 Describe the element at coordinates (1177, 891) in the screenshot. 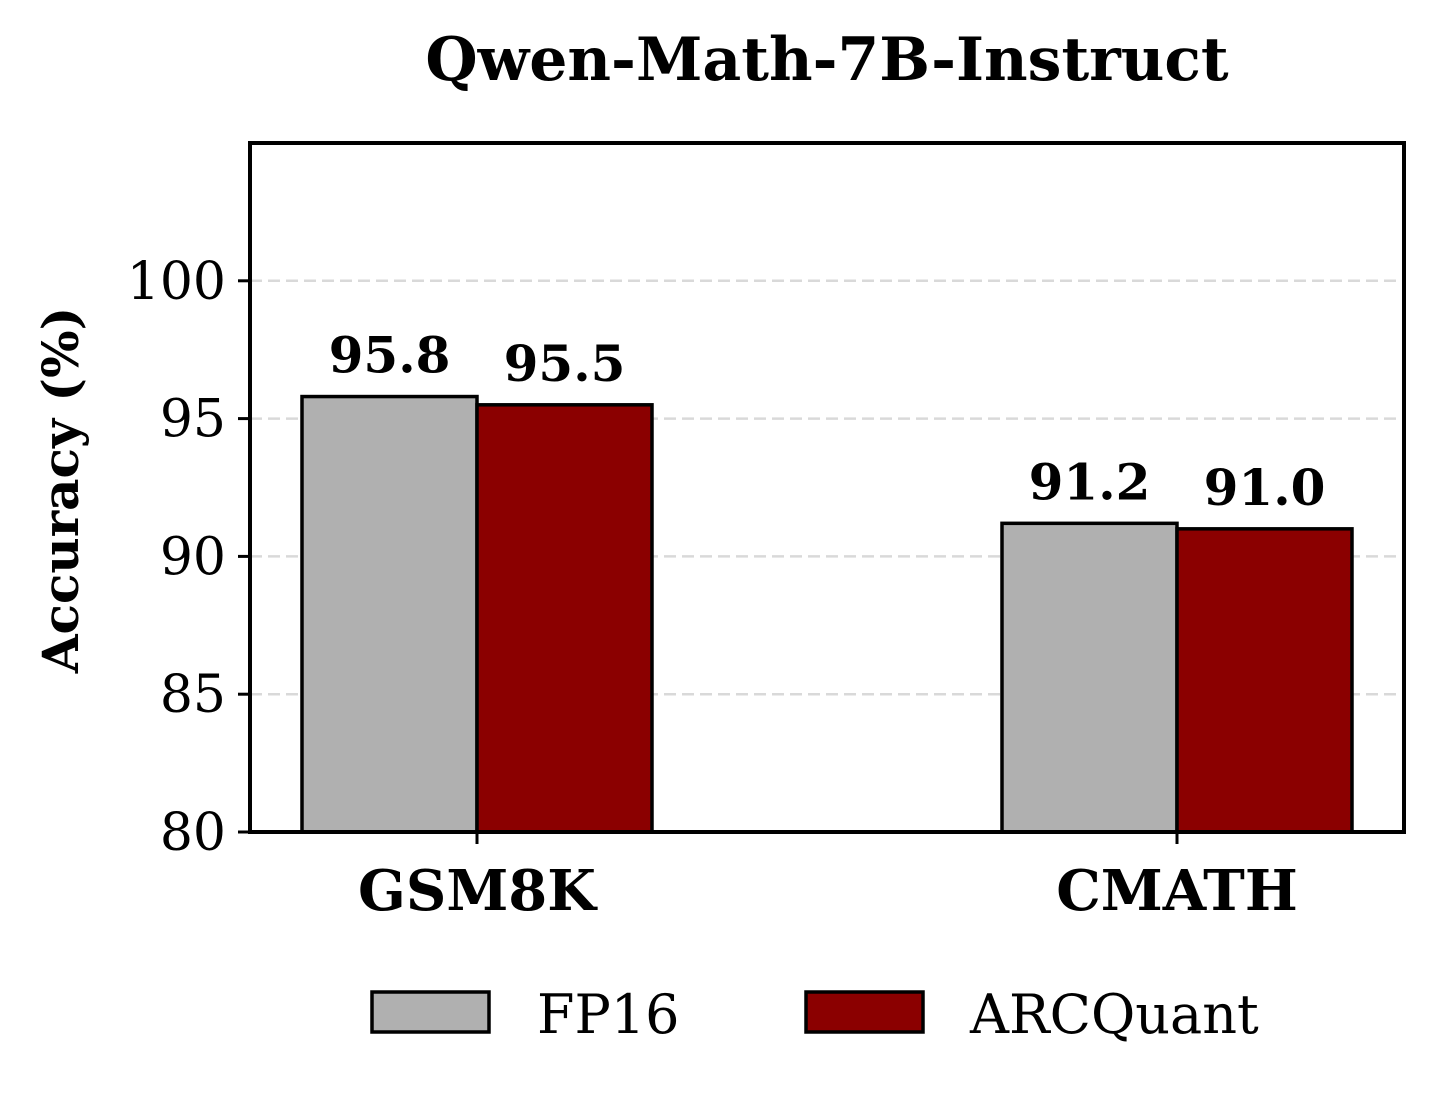

I see `x-tick-label: CMATH` at that location.